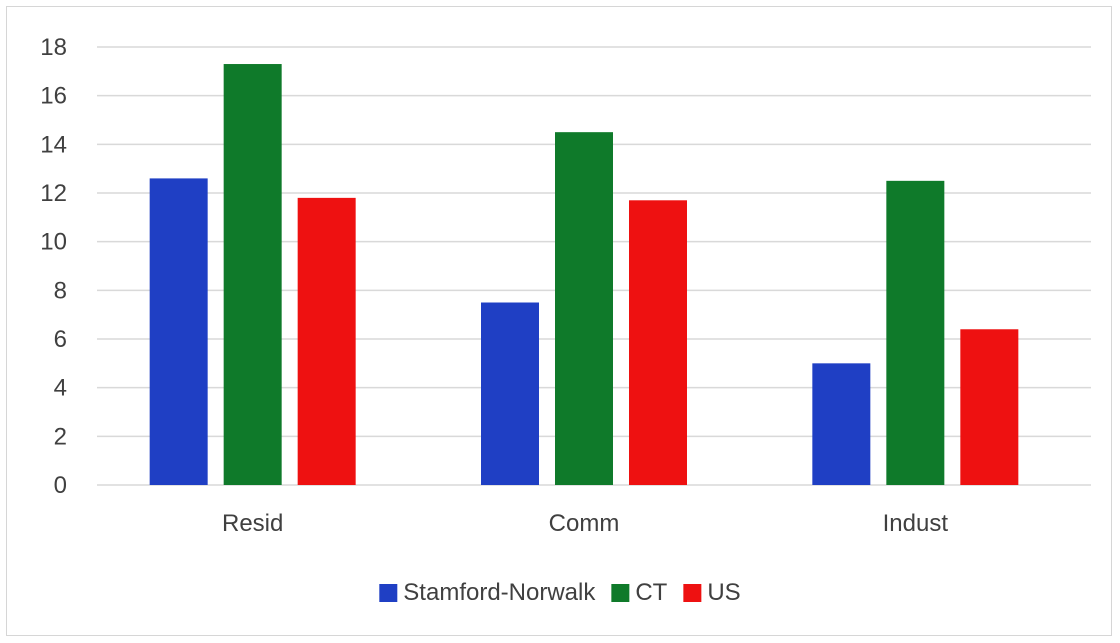  I want to click on bar-comm-ct, so click(584, 308).